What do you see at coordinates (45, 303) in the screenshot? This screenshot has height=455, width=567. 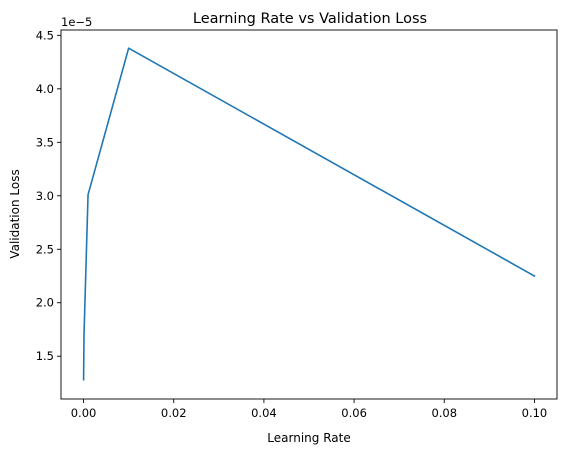 I see `y-tick-label: 2.0` at bounding box center [45, 303].